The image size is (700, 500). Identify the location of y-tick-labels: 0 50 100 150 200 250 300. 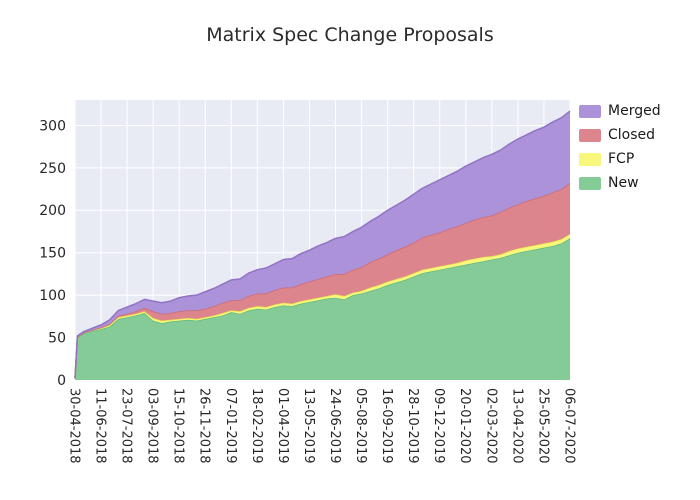
(52, 253).